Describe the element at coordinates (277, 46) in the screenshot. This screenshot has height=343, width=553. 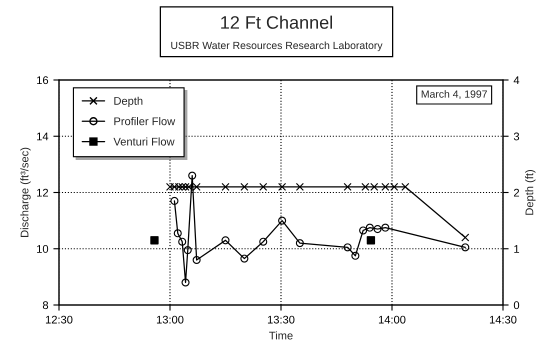
I see `chart-subtitle: USBR Water Resources Research Laboratory` at that location.